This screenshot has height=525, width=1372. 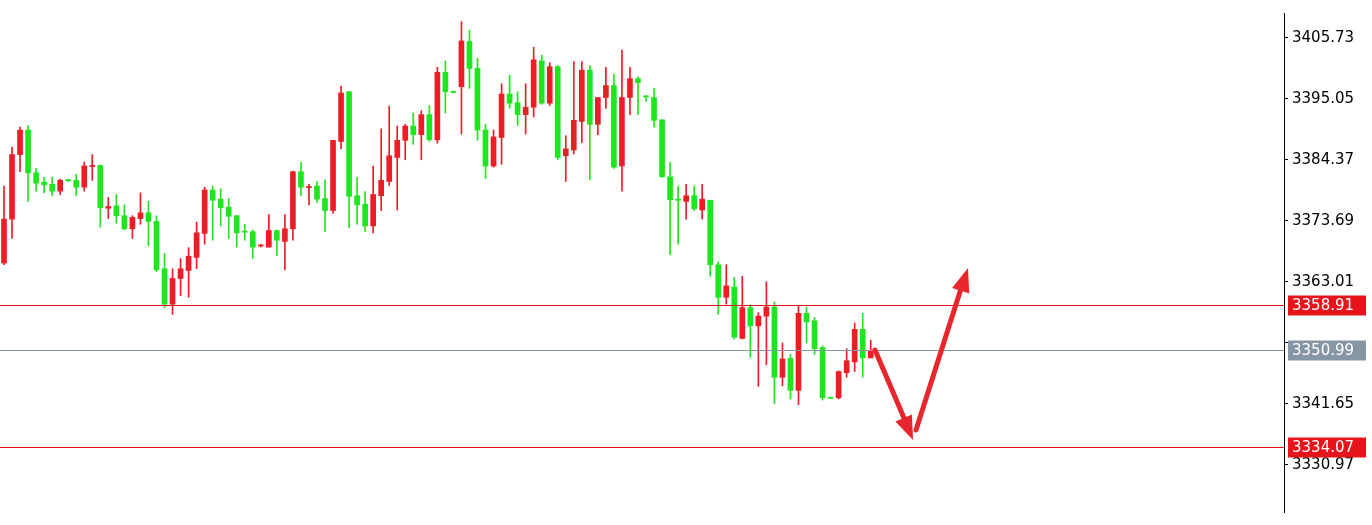 I want to click on y-tick-label: 3384.37, so click(x=1323, y=158).